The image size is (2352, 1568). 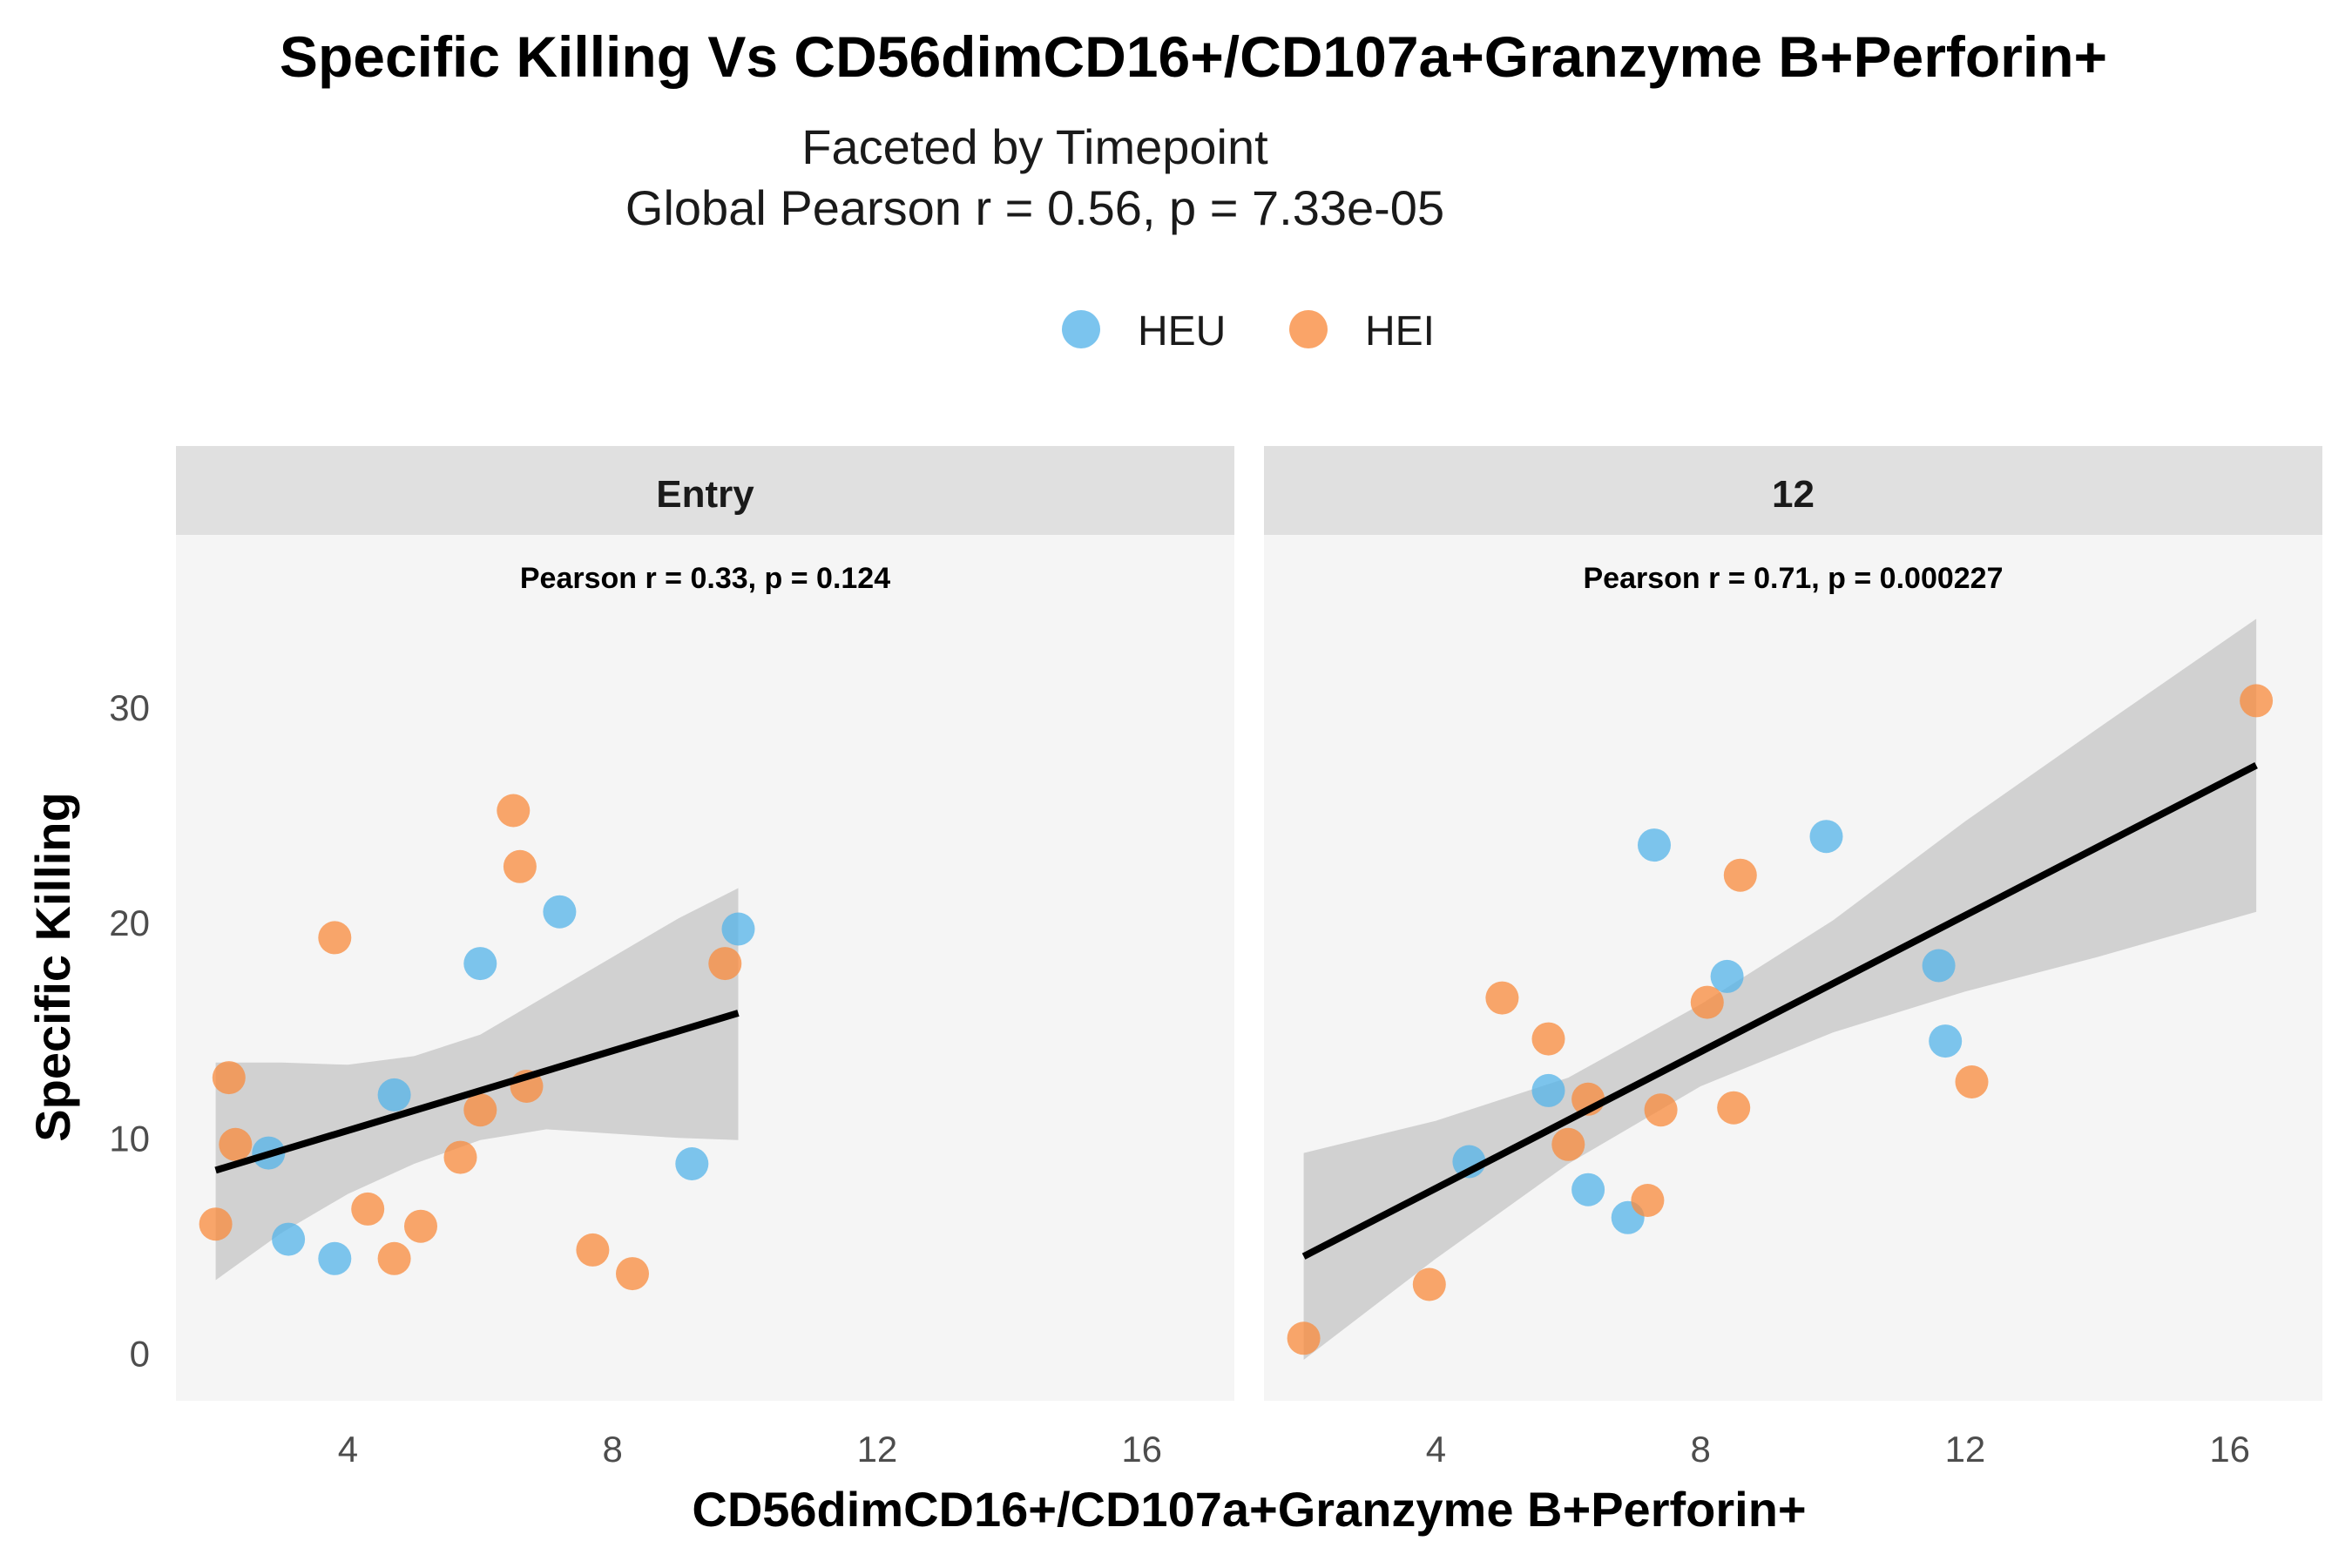 I want to click on confidence-band-entry, so click(x=477, y=1084).